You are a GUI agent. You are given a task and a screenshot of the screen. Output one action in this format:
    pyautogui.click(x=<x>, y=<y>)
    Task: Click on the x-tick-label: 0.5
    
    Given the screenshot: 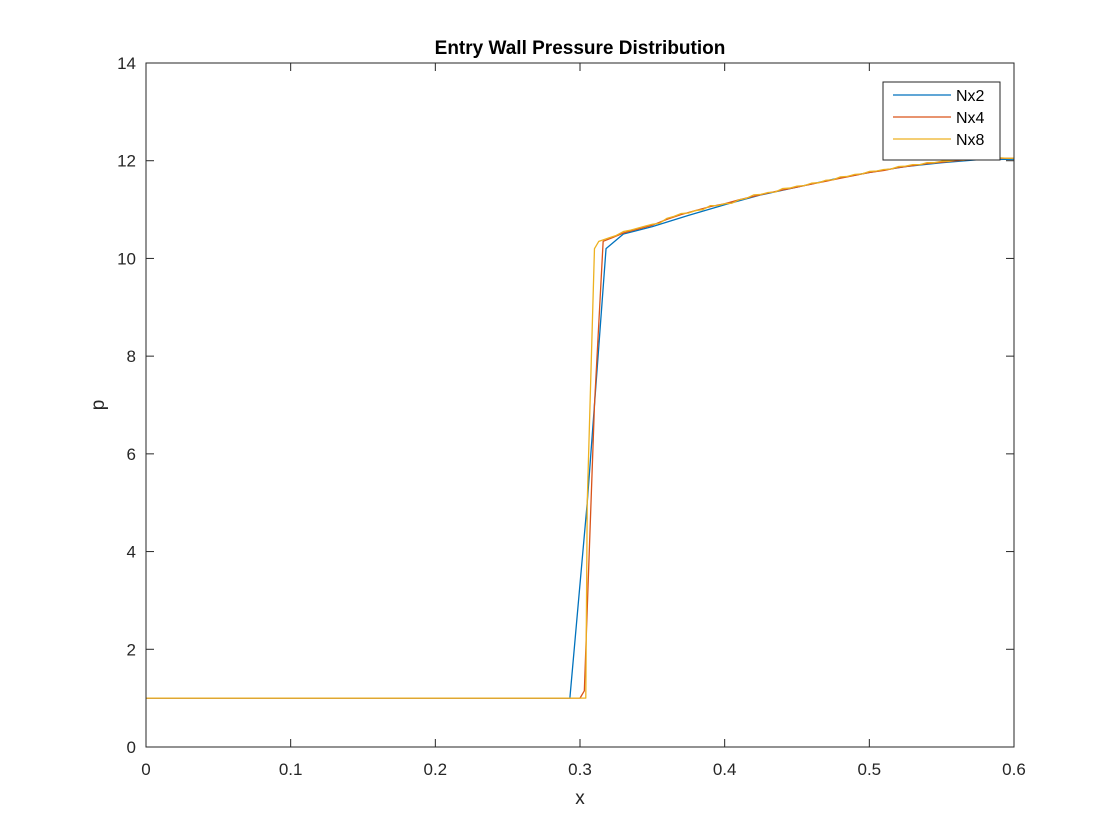 What is the action you would take?
    pyautogui.click(x=870, y=769)
    